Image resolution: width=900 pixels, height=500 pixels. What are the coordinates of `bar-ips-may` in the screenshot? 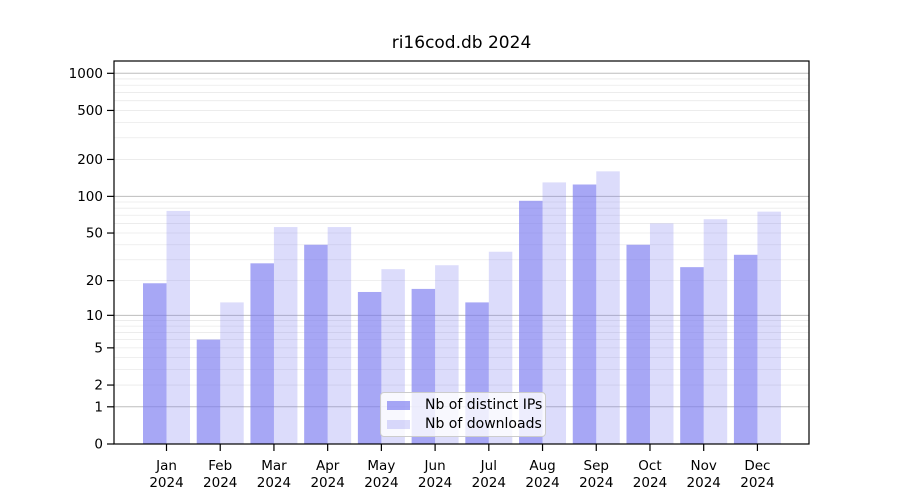 It's located at (369, 367).